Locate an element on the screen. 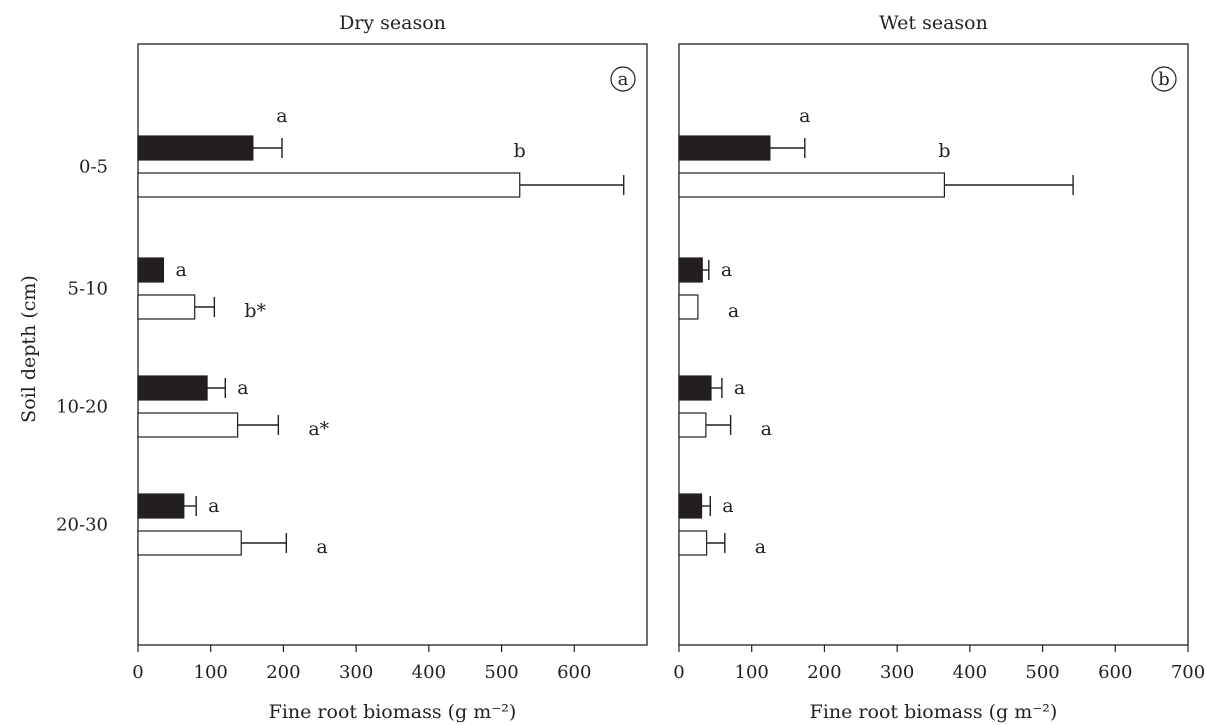  y-axis-label: Soil depth (cm) is located at coordinates (29, 349).